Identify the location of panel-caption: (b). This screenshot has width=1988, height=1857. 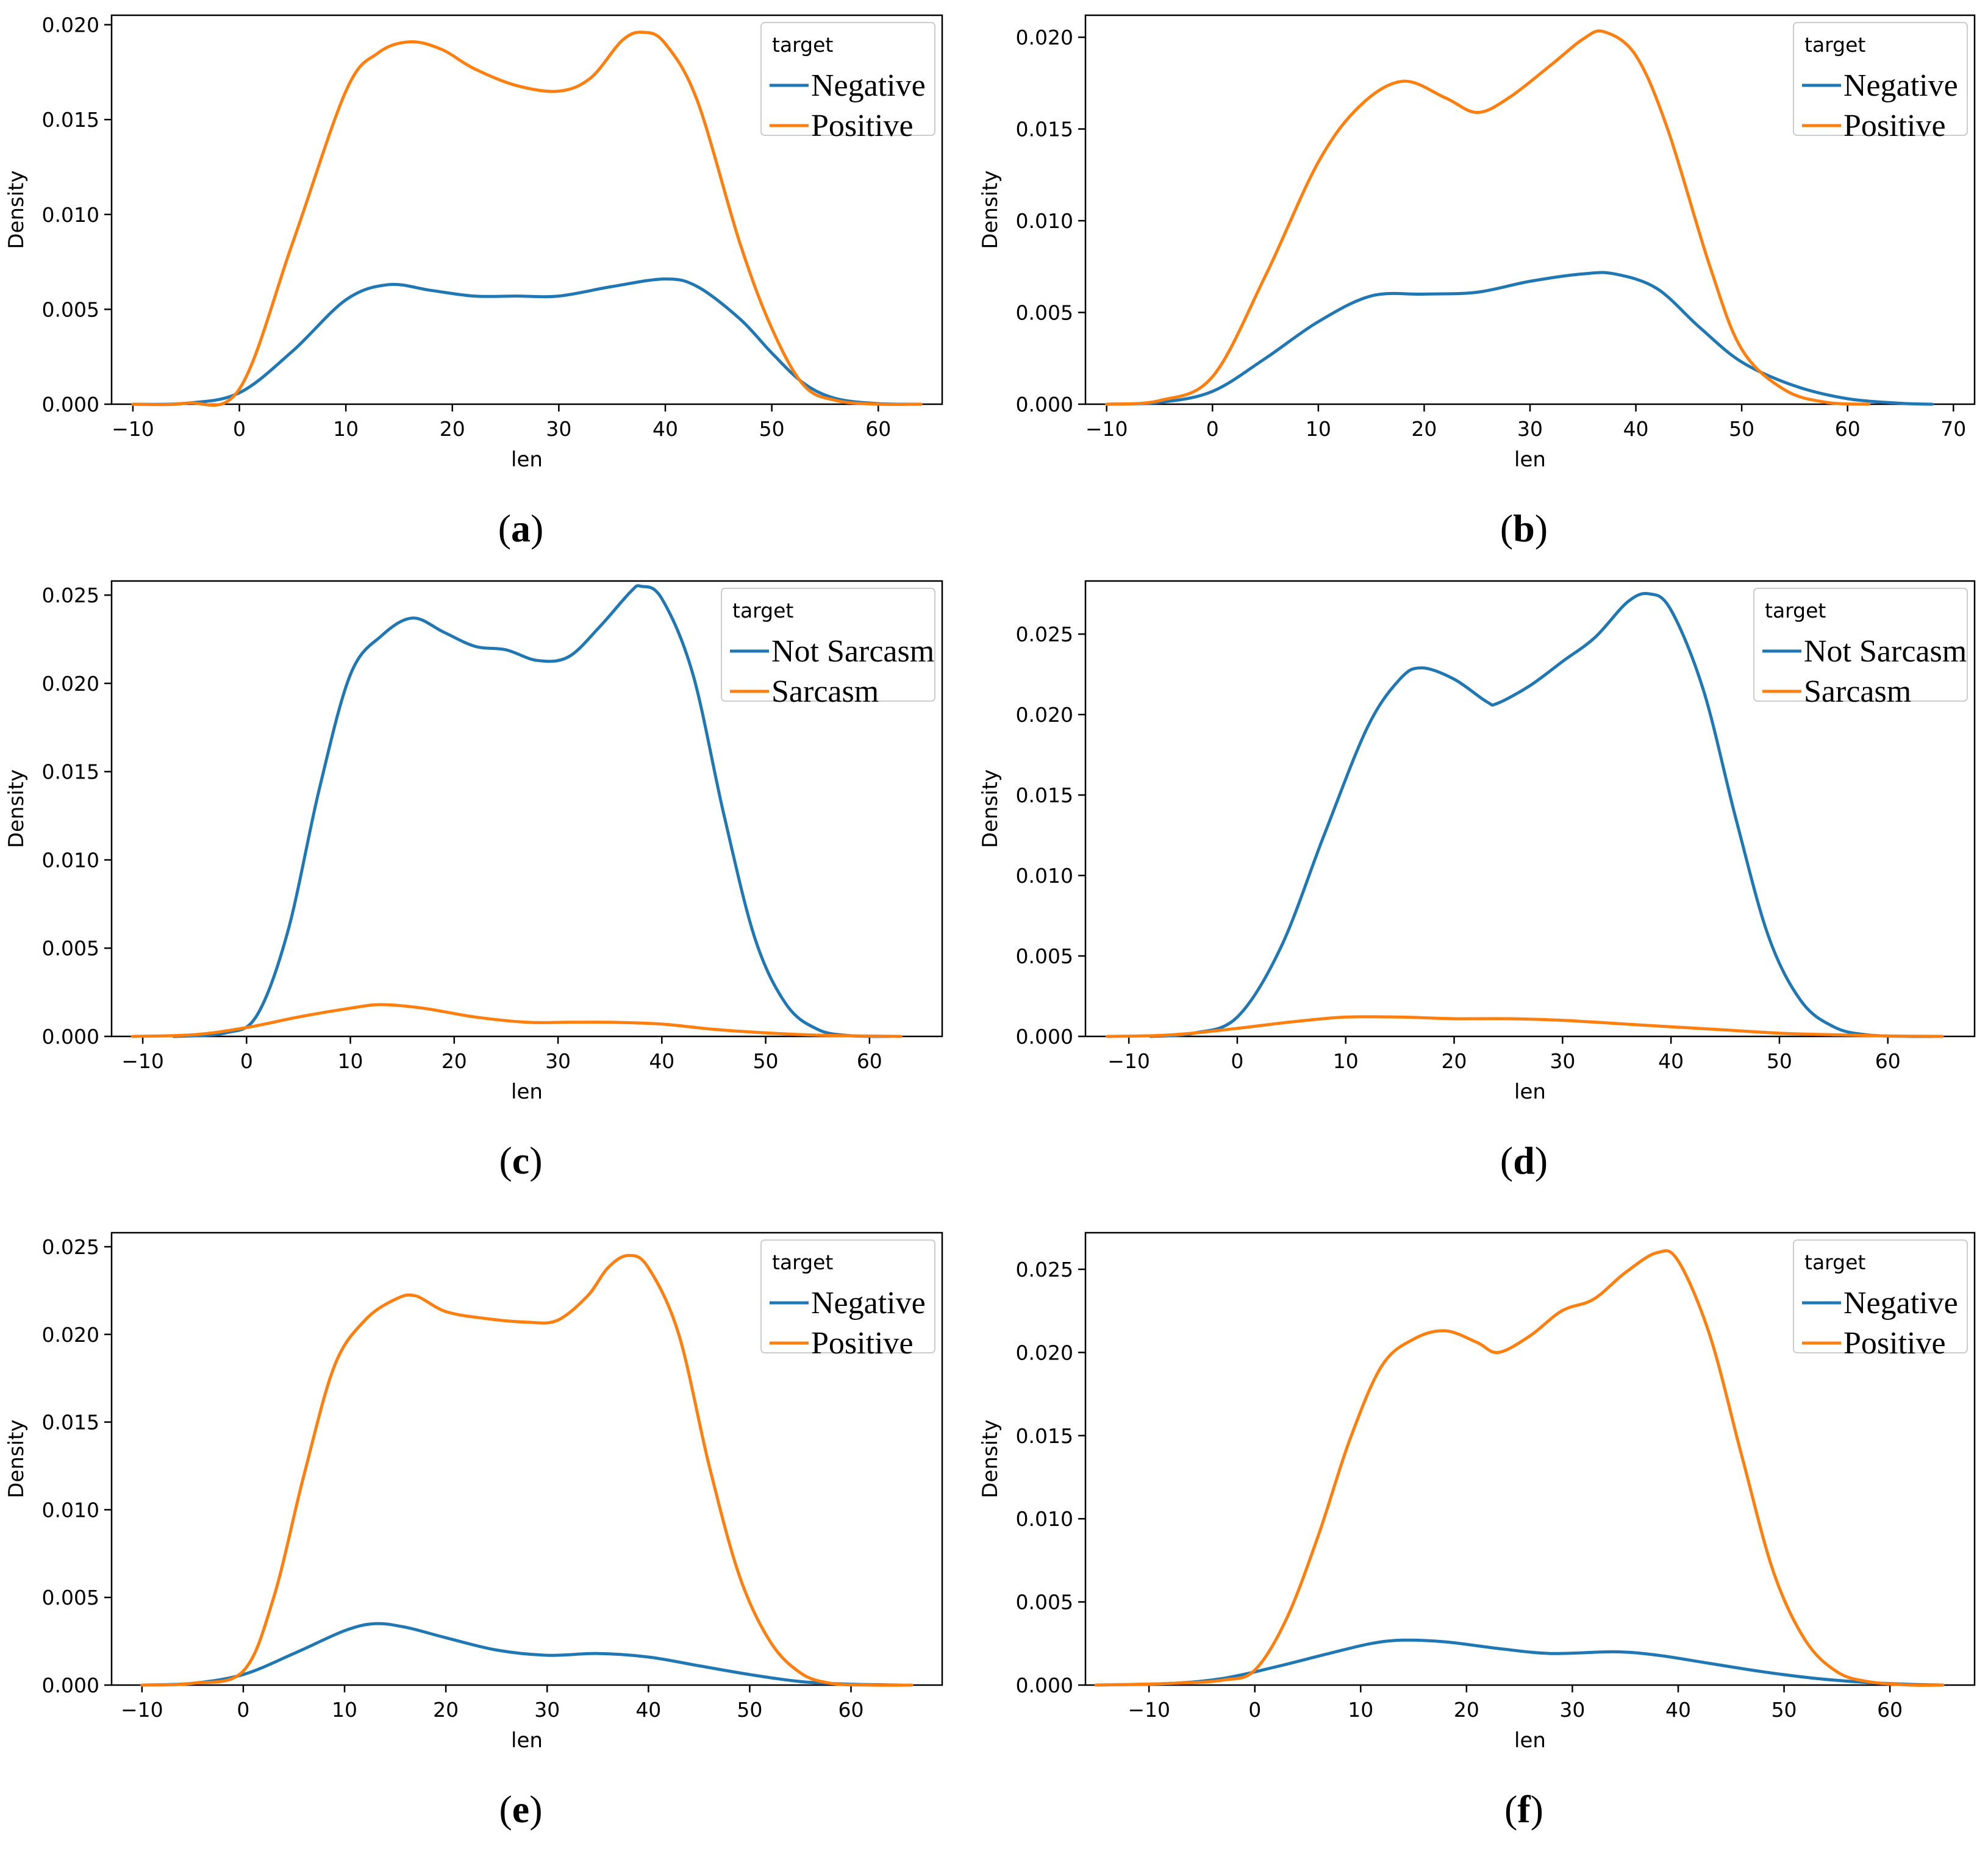
(1524, 529).